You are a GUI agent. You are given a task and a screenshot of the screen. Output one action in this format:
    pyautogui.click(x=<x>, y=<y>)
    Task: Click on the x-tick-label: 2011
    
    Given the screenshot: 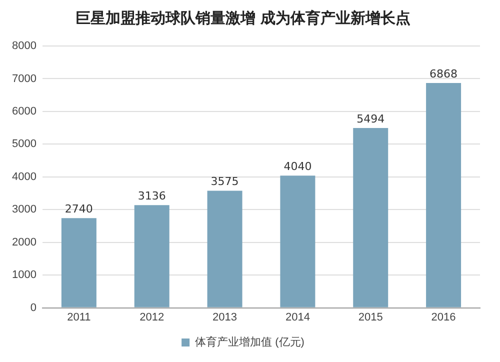 What is the action you would take?
    pyautogui.click(x=79, y=317)
    